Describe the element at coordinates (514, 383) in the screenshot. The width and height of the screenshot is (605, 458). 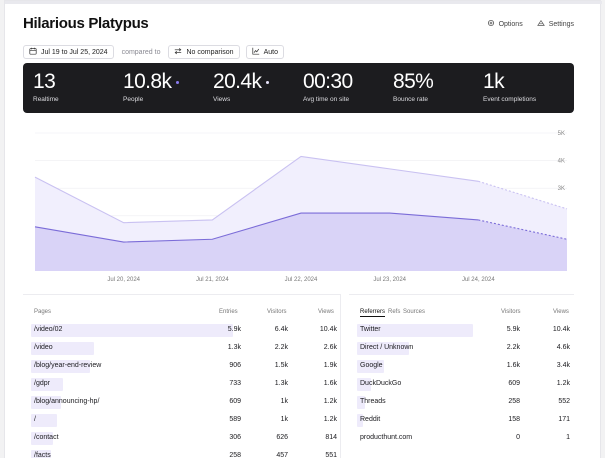
I see `row-visitors: 609` at that location.